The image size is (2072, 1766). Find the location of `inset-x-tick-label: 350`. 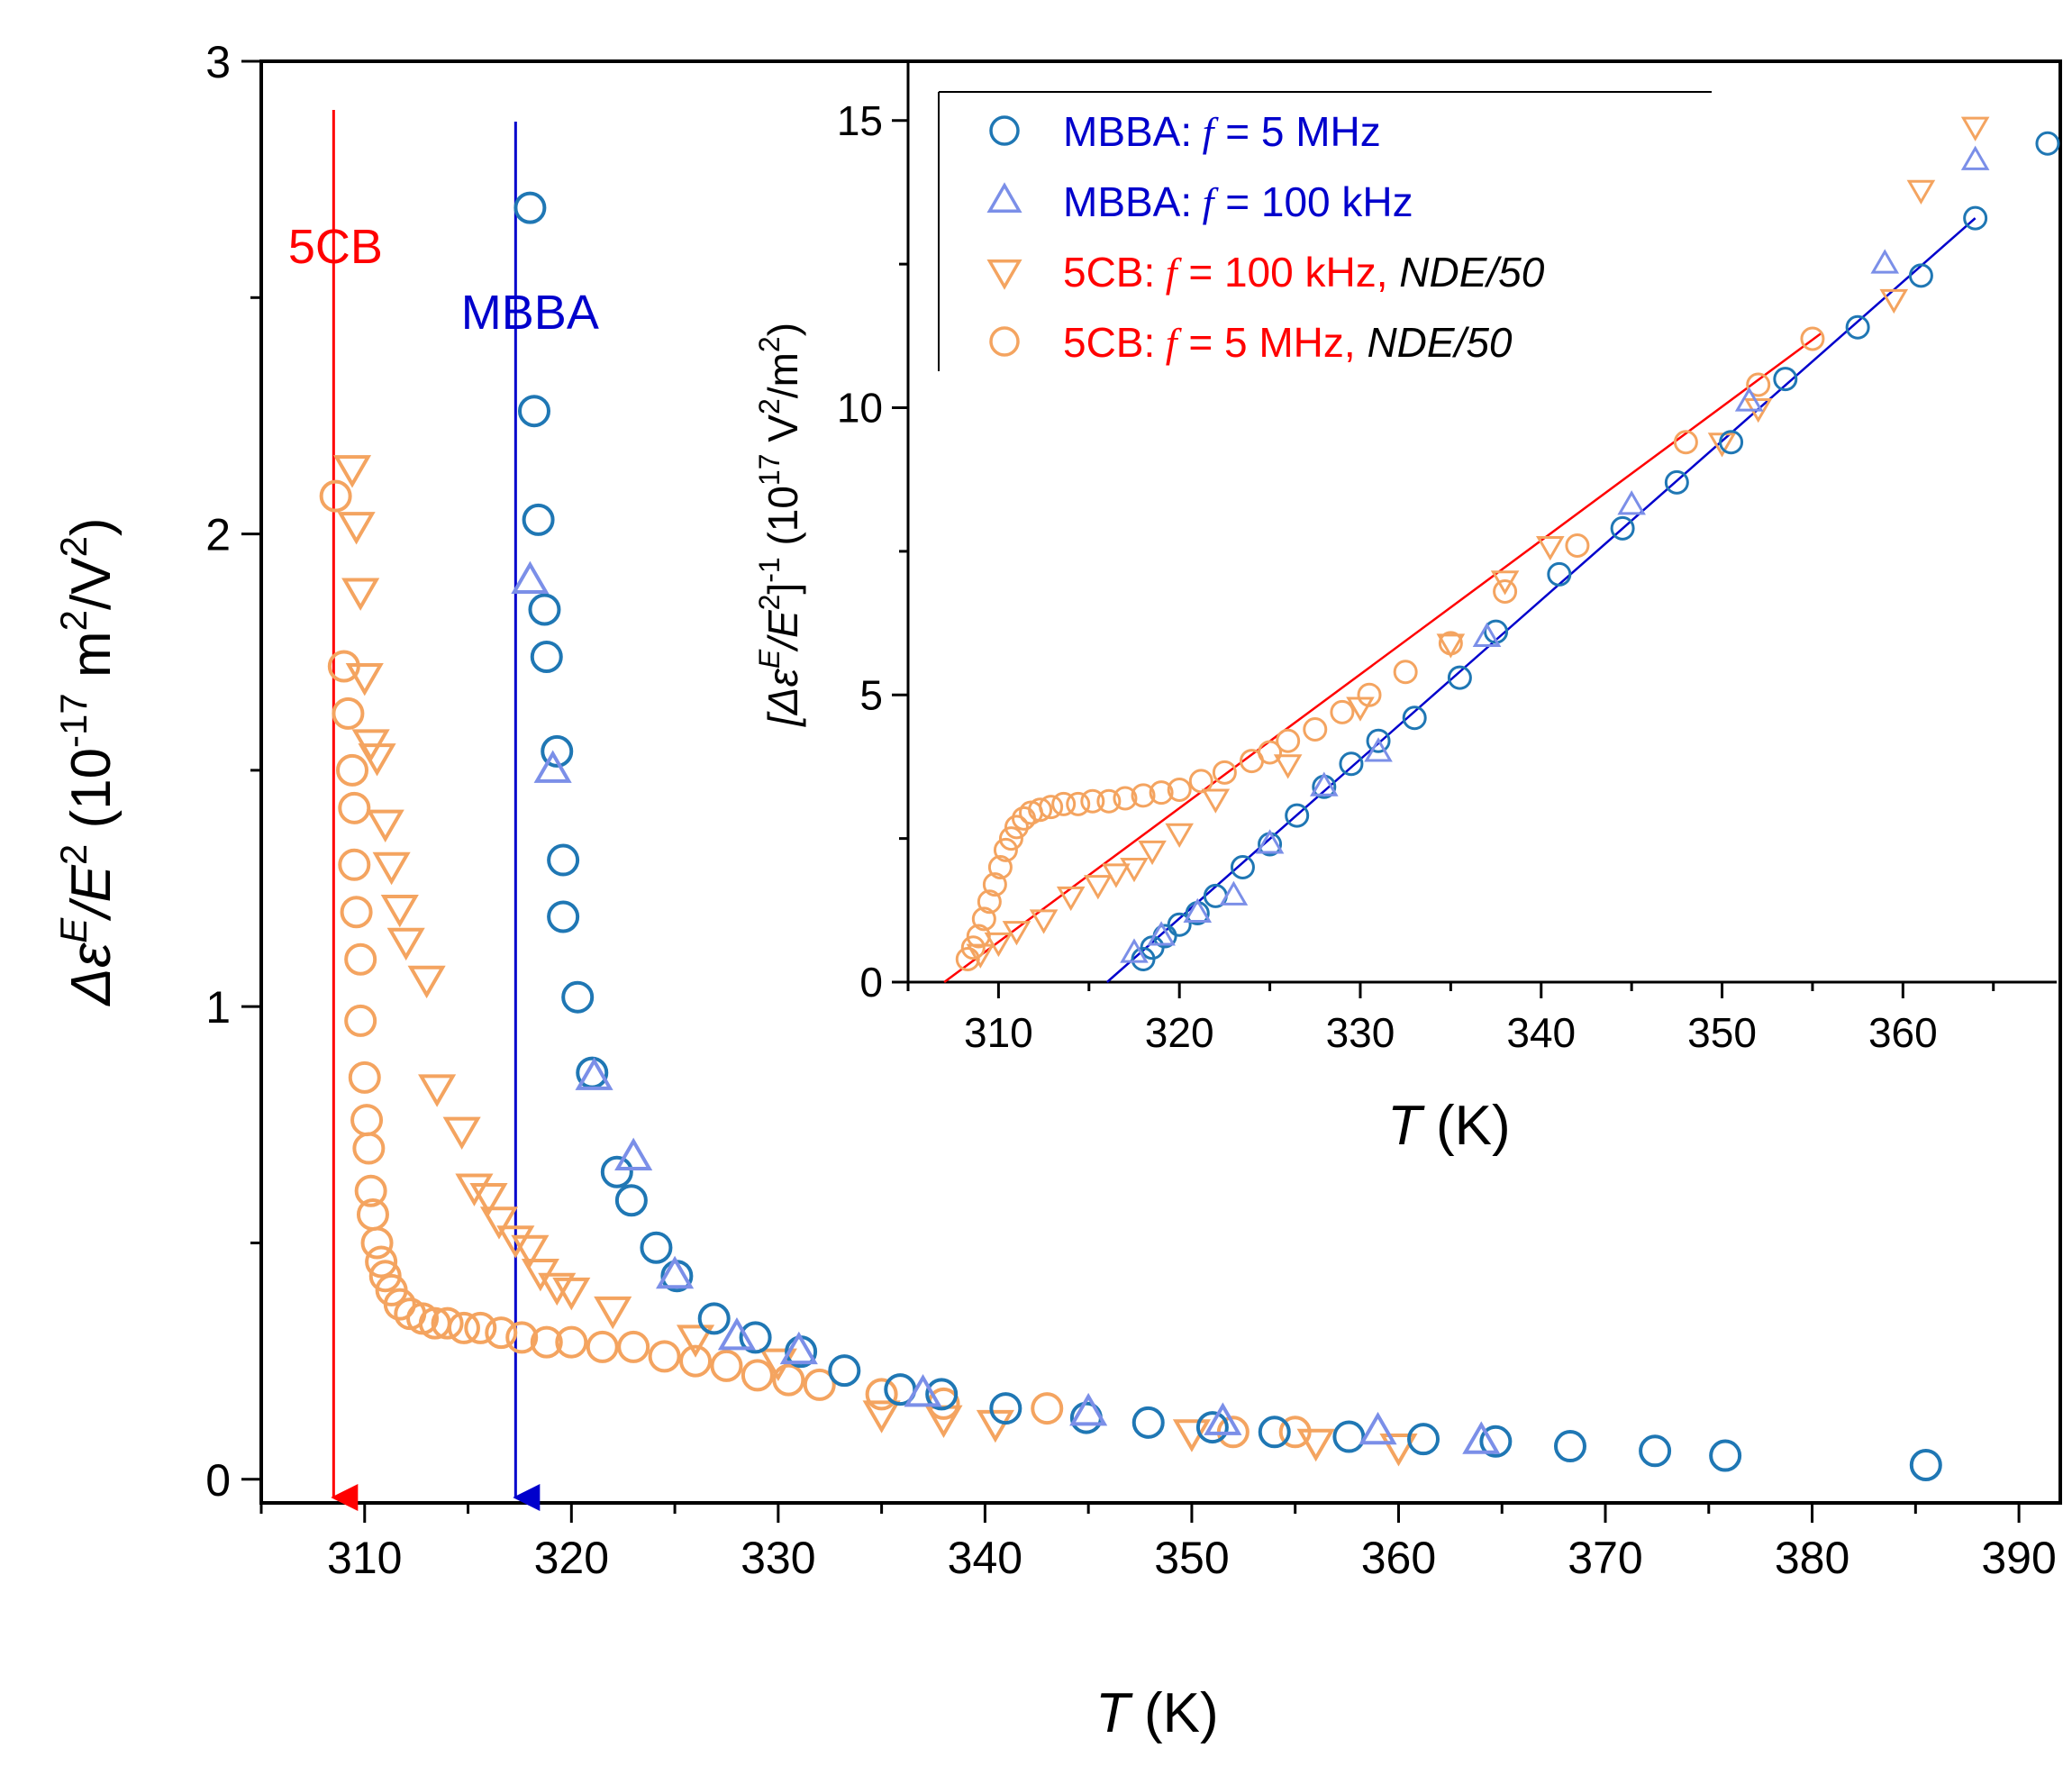

inset-x-tick-label: 350 is located at coordinates (1722, 1032).